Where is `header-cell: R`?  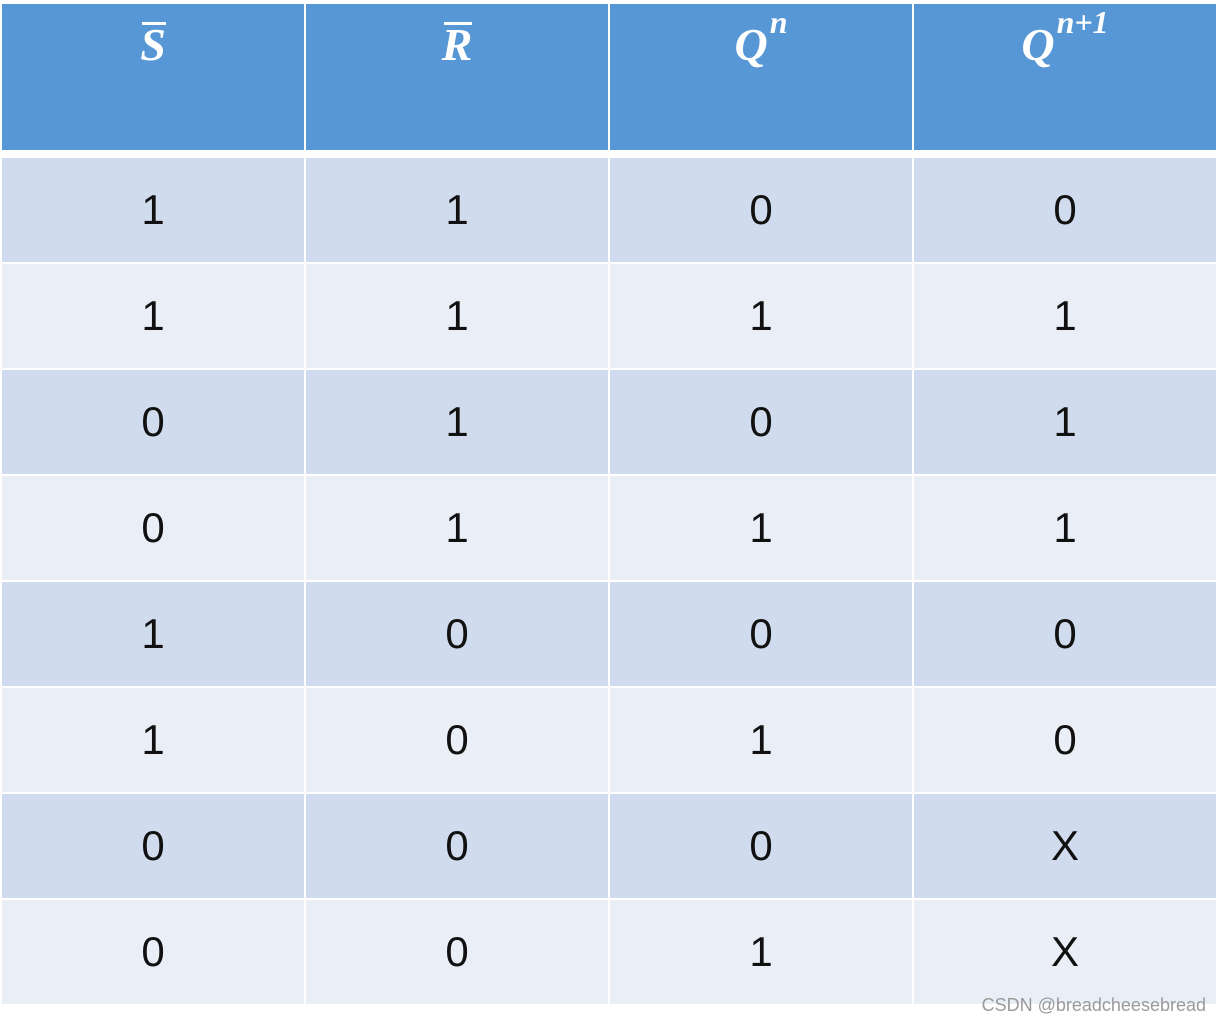
header-cell: R is located at coordinates (457, 77).